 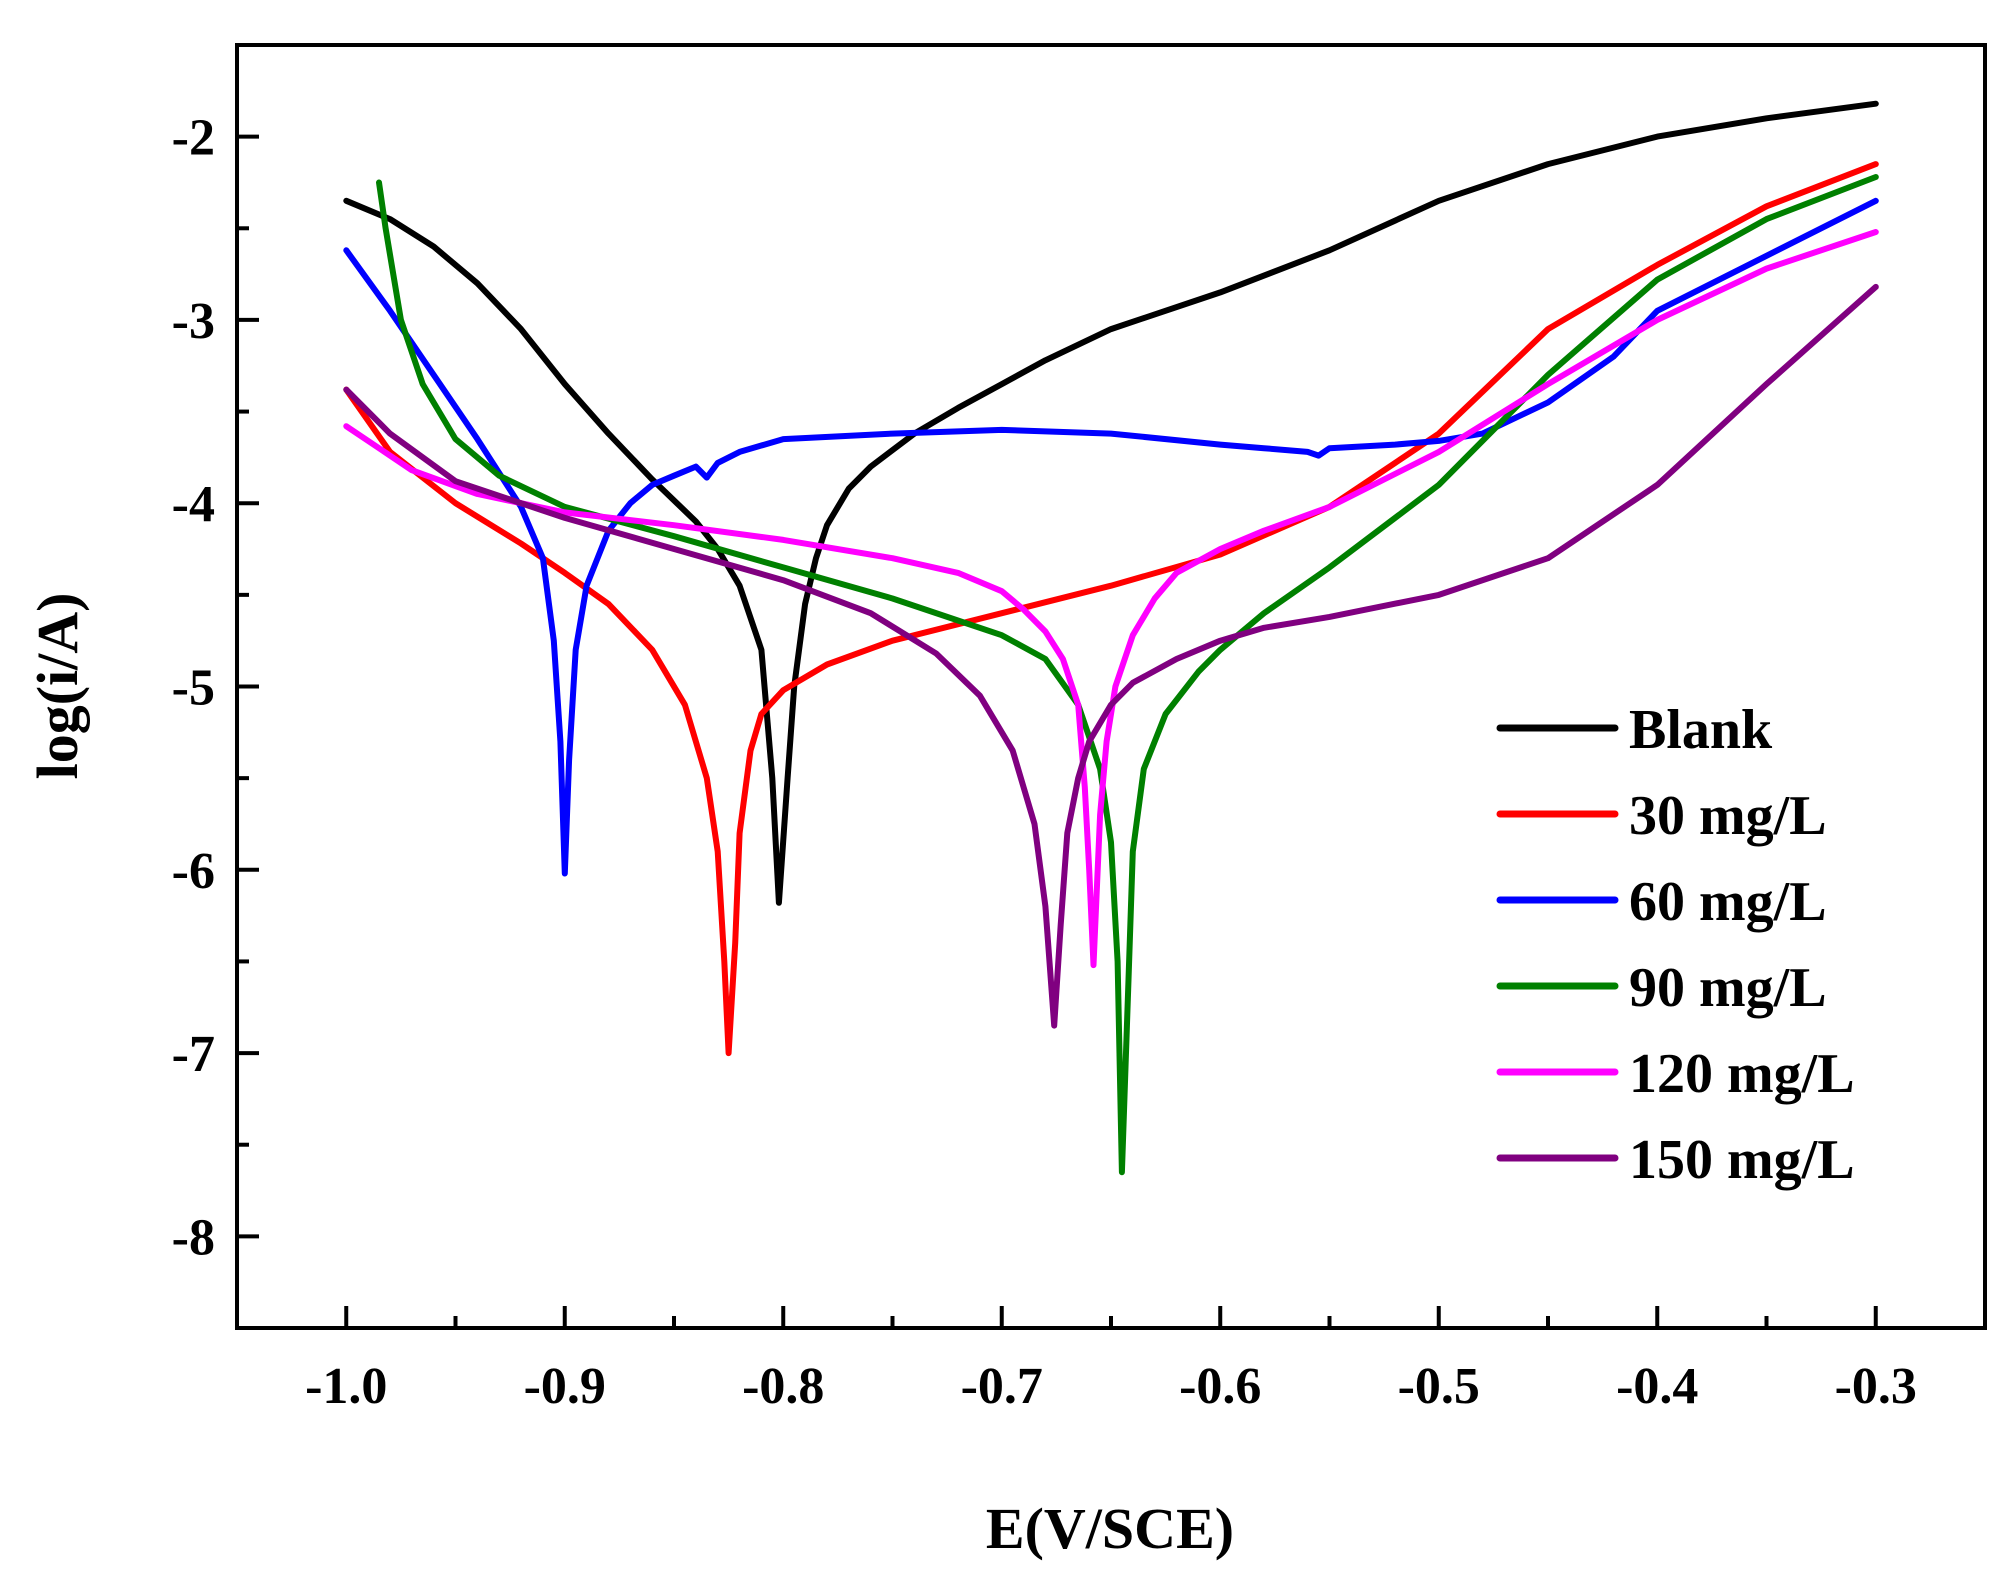 I want to click on y-axis-title: log(i/A), so click(x=57, y=686).